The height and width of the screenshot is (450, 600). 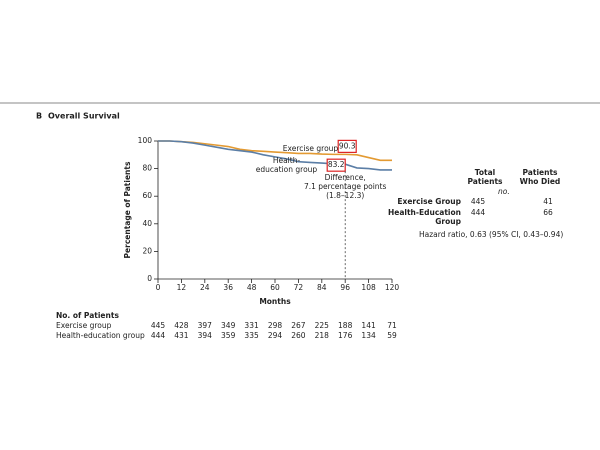 What do you see at coordinates (228, 335) in the screenshot?
I see `risk-count: 359` at bounding box center [228, 335].